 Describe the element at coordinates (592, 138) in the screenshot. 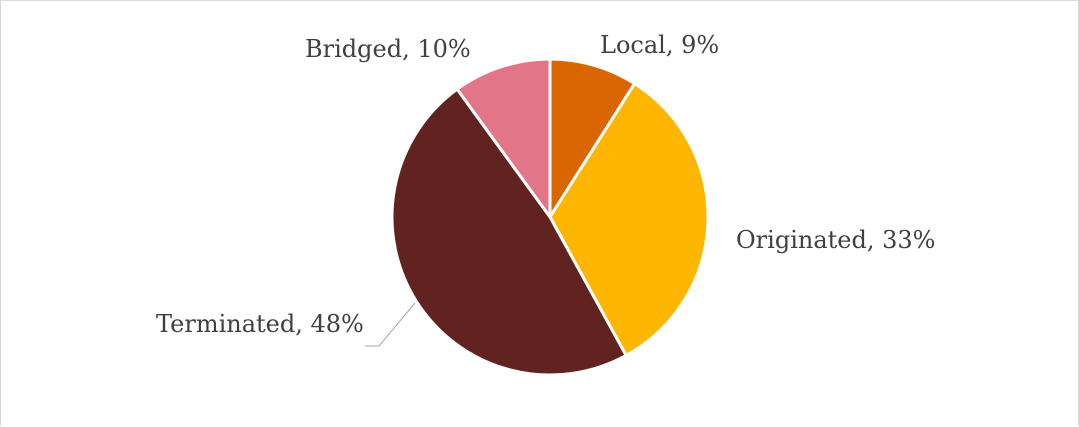

I see `pie-slice-local` at that location.